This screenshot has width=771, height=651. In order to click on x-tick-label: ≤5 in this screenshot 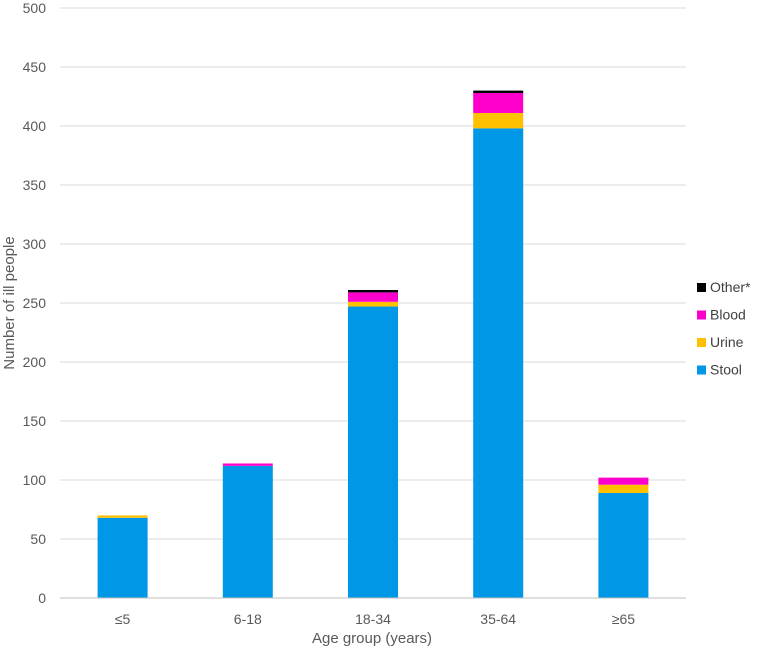, I will do `click(123, 619)`.